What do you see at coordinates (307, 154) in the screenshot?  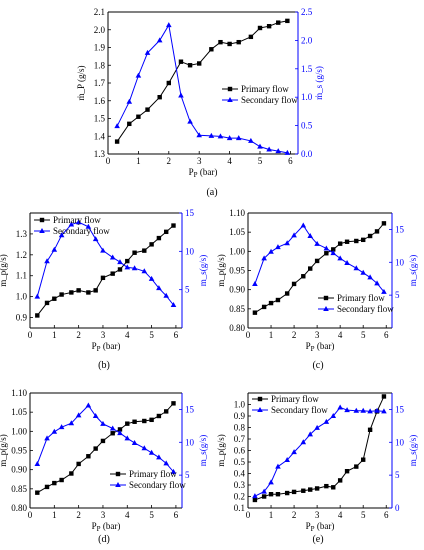 I see `y2-tick-label: 0.0` at bounding box center [307, 154].